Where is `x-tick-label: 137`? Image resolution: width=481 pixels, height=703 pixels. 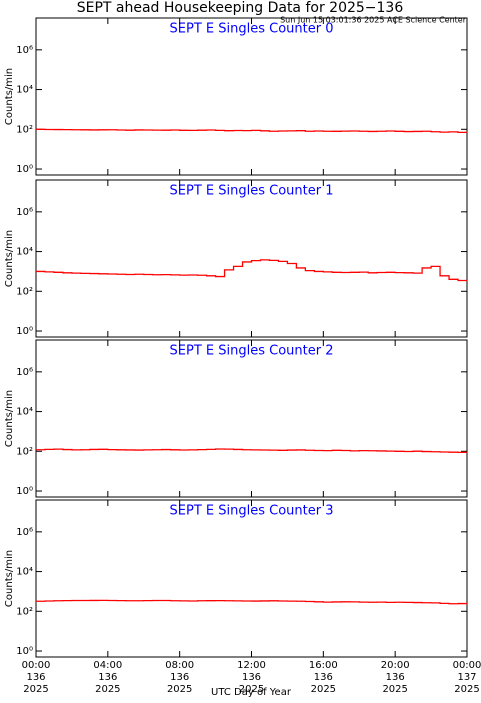
x-tick-label: 137 is located at coordinates (466, 677).